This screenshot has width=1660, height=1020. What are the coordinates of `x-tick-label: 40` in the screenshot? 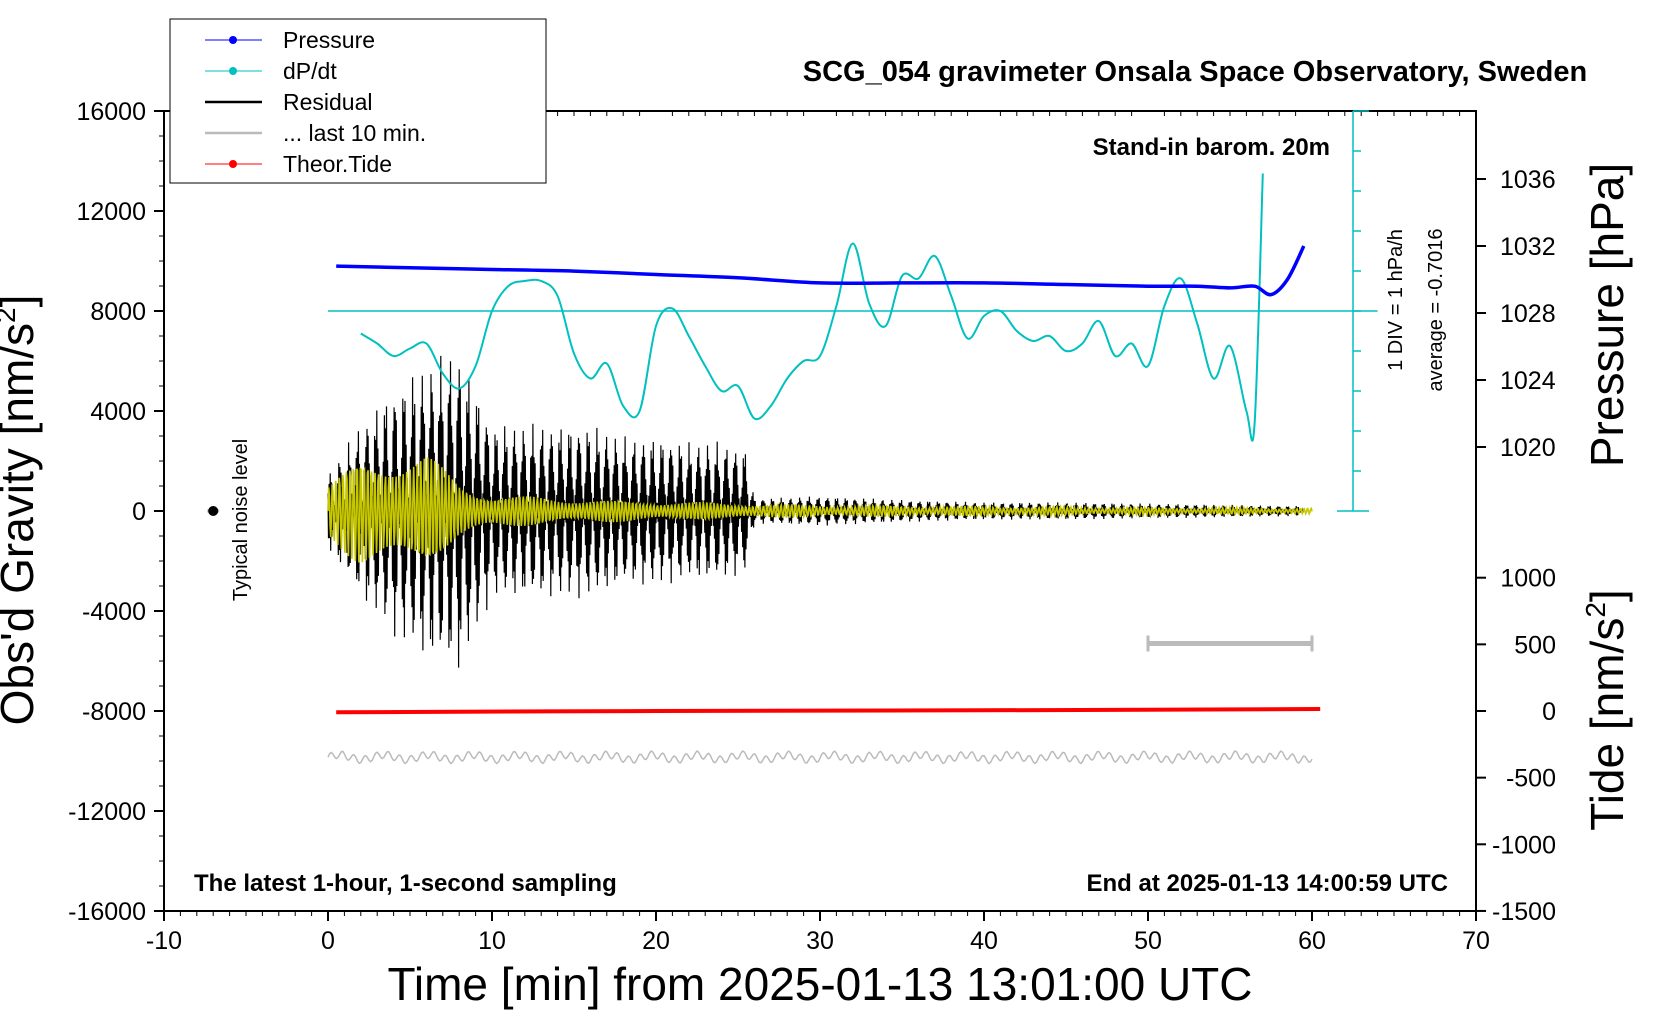 It's located at (984, 941).